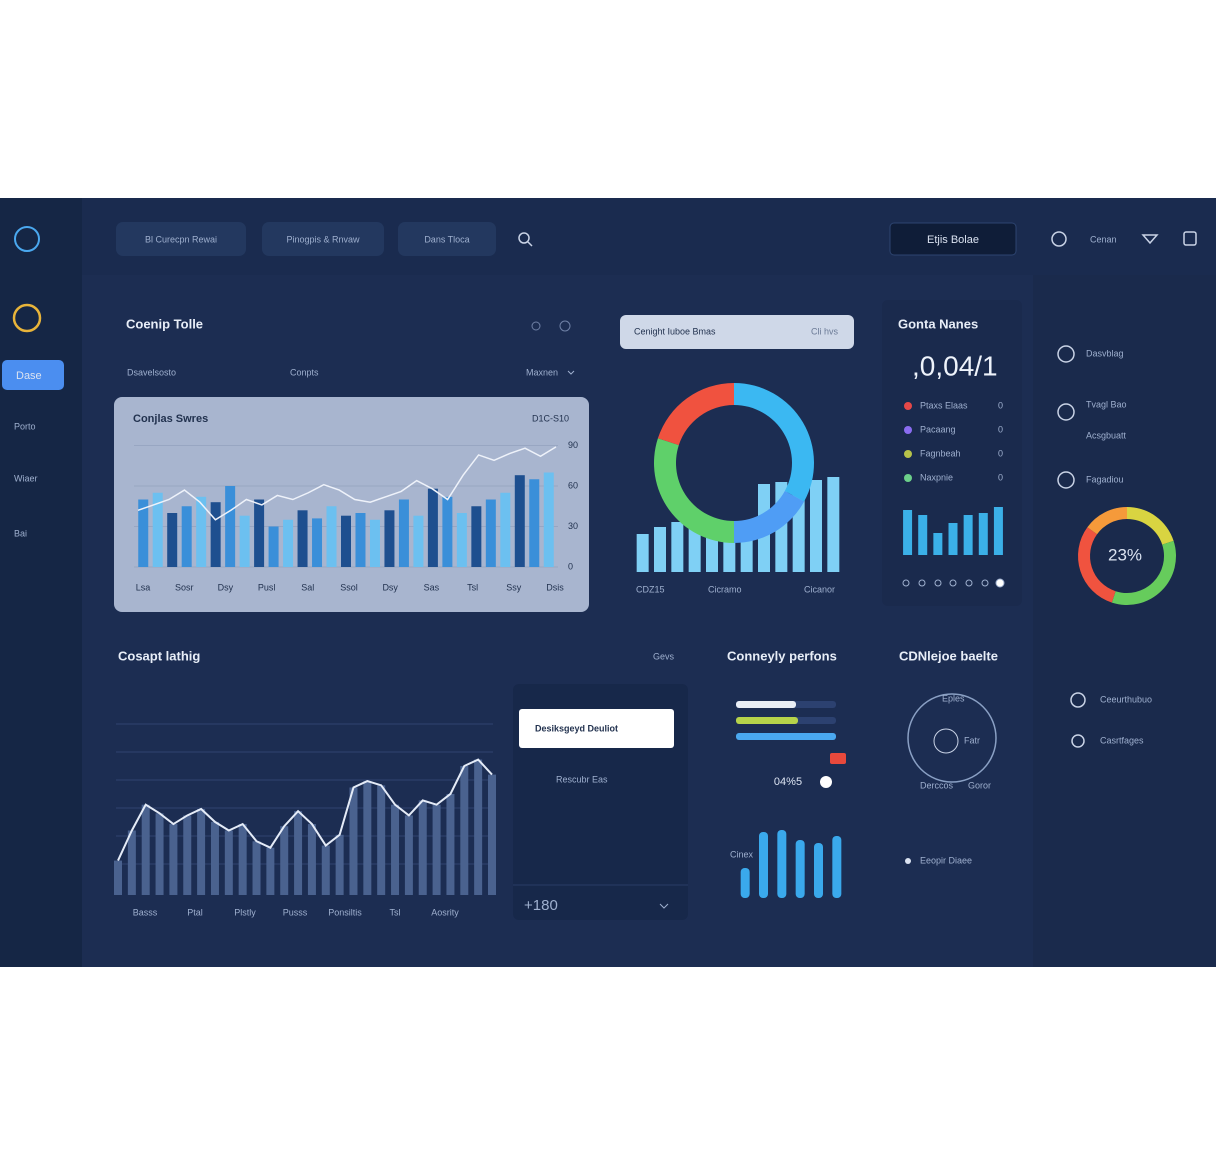  What do you see at coordinates (1150, 526) in the screenshot?
I see `donut-segment` at bounding box center [1150, 526].